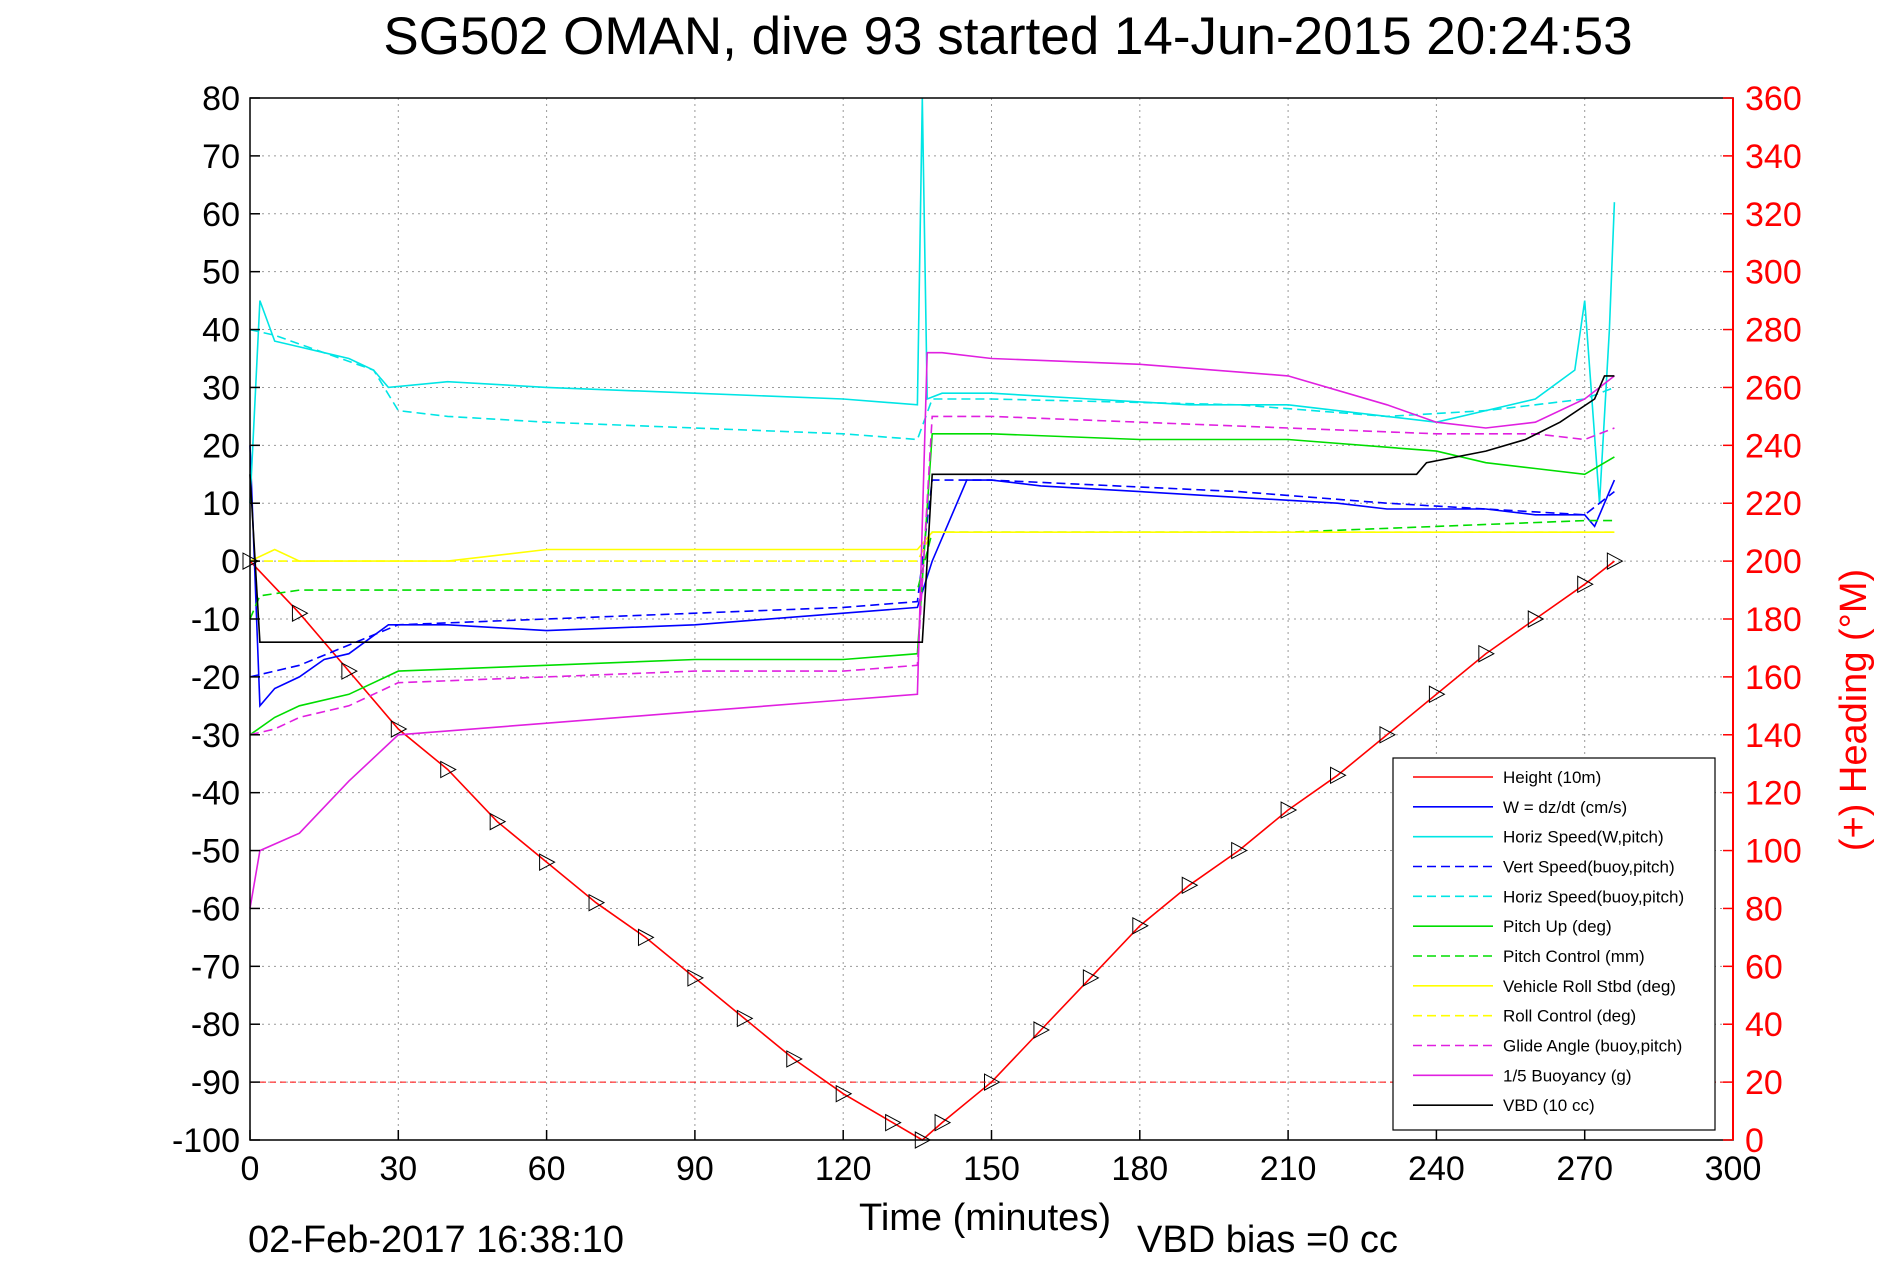 Image resolution: width=1891 pixels, height=1262 pixels. Describe the element at coordinates (215, 852) in the screenshot. I see `y-tick-label: -50` at that location.